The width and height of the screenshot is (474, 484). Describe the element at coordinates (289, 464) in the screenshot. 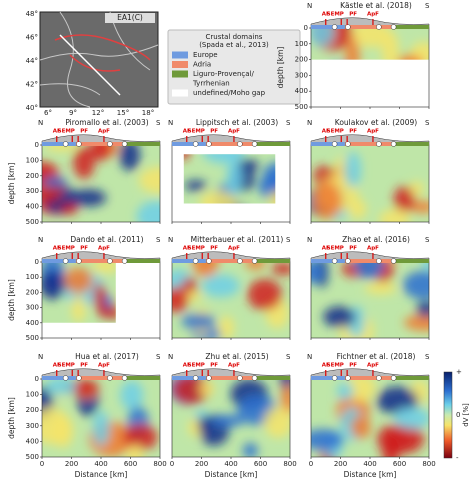

I see `x-tick-label: 800` at that location.